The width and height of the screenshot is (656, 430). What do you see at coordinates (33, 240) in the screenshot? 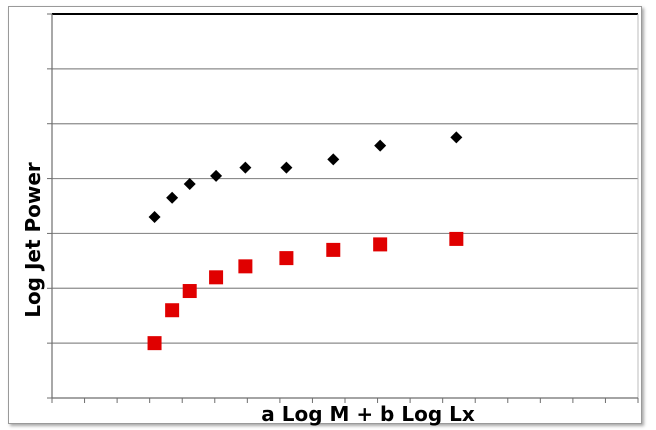
I see `y-axis-title: Log Jet Power` at bounding box center [33, 240].